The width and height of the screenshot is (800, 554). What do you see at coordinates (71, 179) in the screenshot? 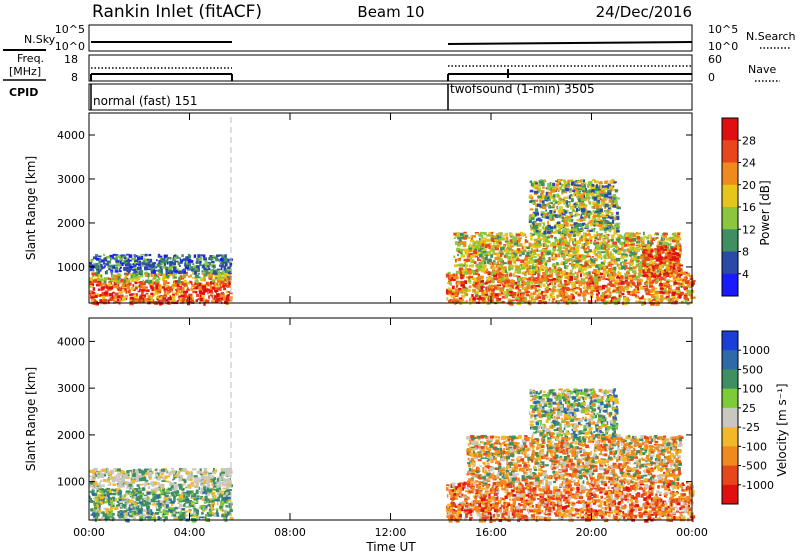
I see `y-tick-label: 3000` at bounding box center [71, 179].